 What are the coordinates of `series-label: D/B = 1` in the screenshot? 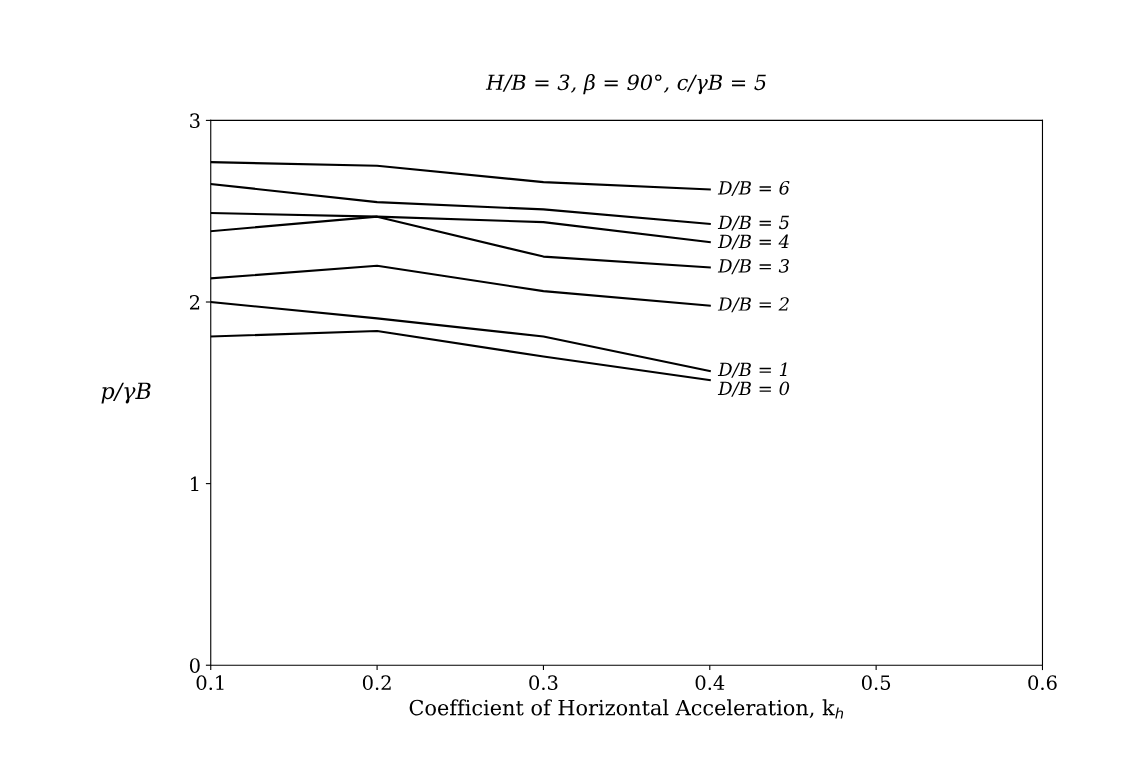 It's located at (752, 370).